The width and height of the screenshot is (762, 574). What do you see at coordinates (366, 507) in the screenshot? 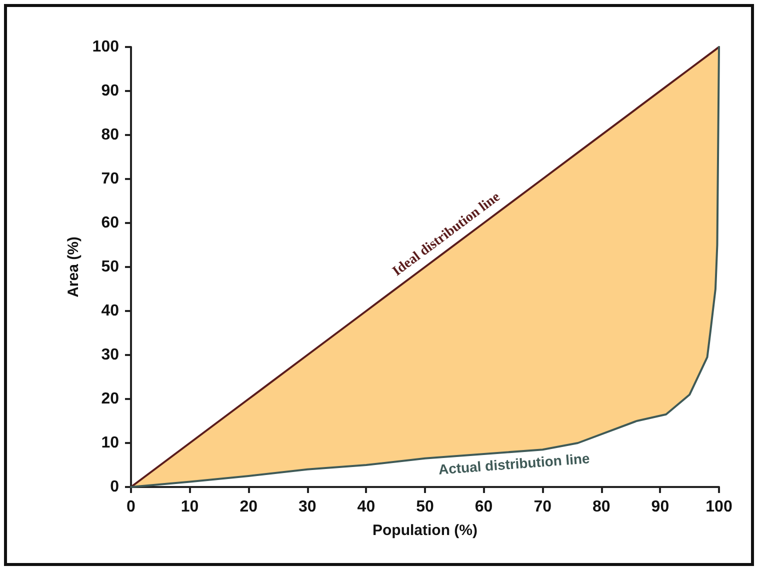
I see `x-tick-label: 40` at bounding box center [366, 507].